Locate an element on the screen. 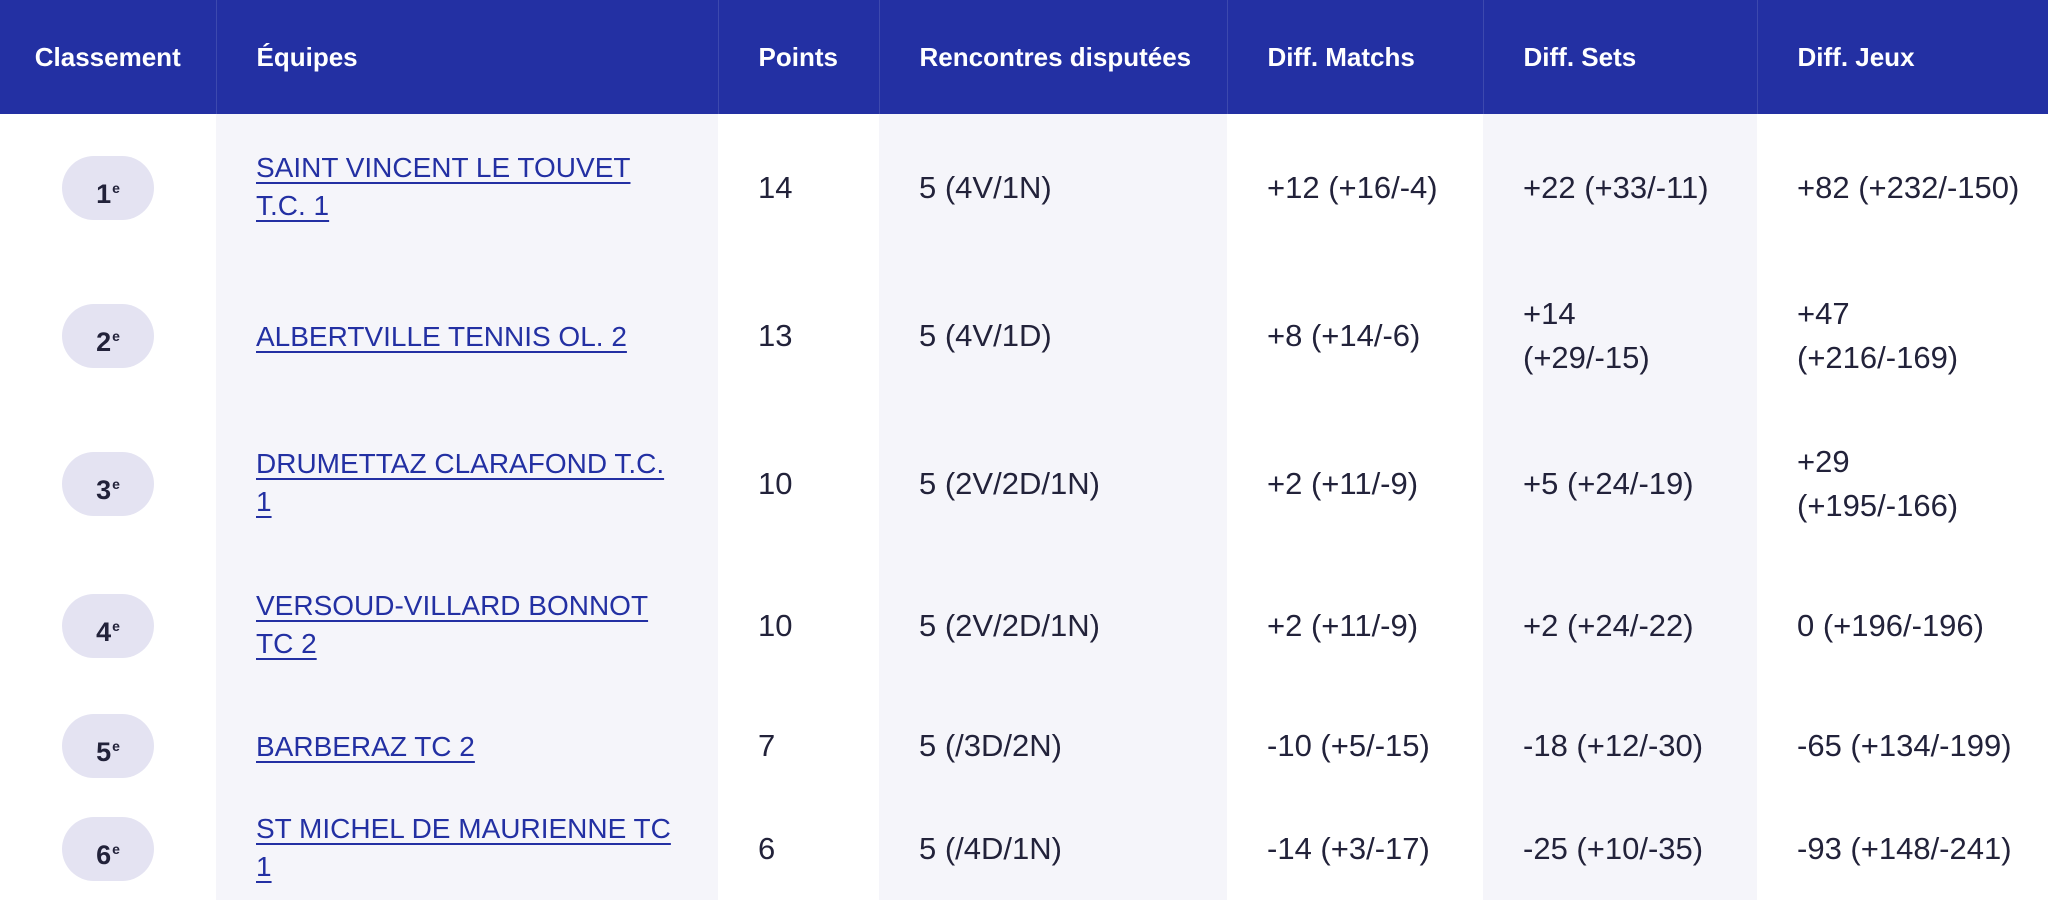 This screenshot has height=900, width=2048. header-team: Équipes is located at coordinates (467, 57).